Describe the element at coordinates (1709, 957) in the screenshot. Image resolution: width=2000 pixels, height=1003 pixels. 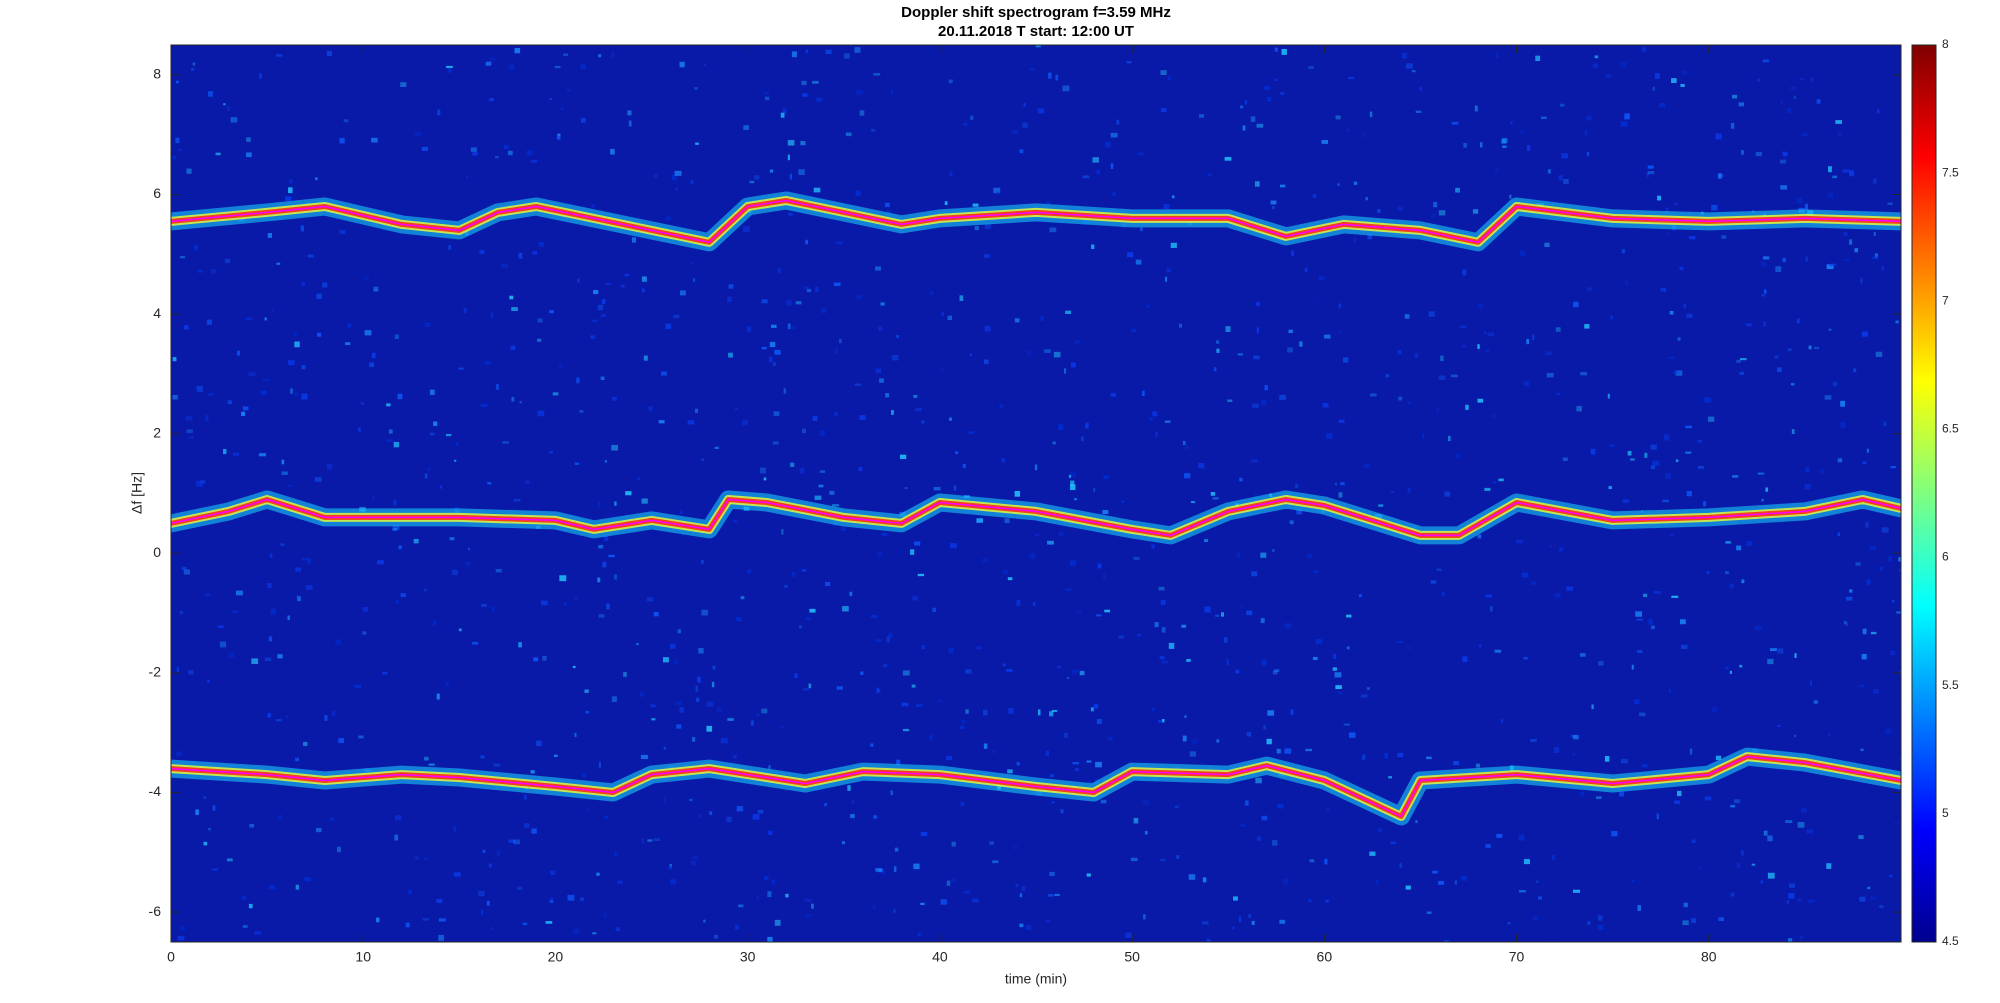
I see `x-tick-label: 80` at that location.